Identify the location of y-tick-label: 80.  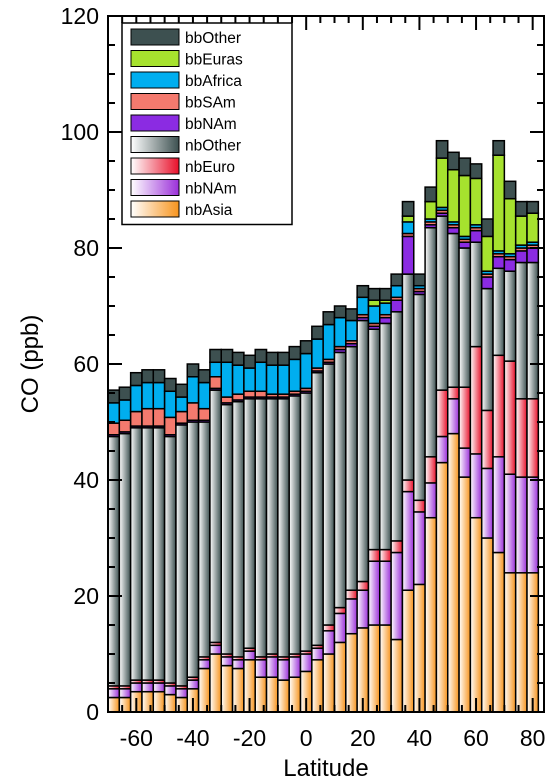
(86, 248).